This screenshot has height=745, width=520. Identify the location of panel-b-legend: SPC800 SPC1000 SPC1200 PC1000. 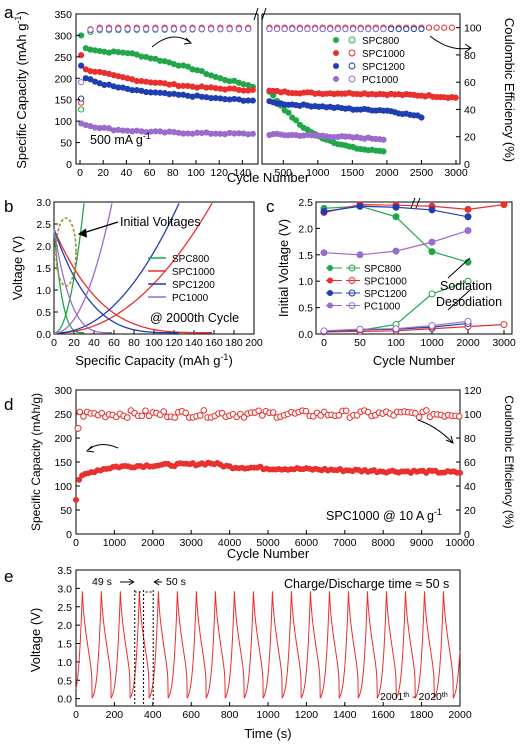
(181, 279).